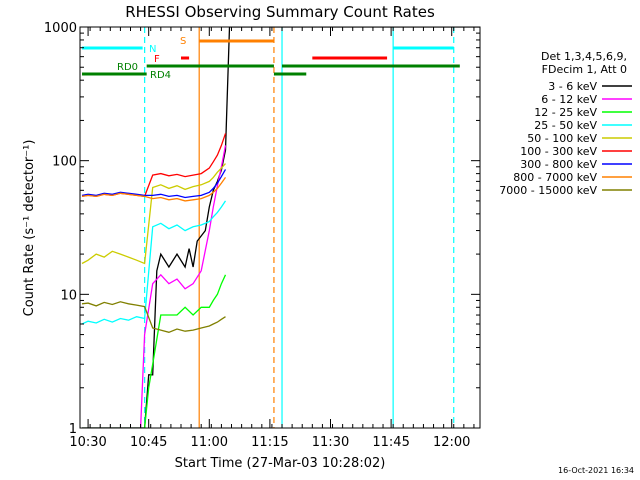  I want to click on legend-title-line: FDecim 1, Att 0, so click(584, 69).